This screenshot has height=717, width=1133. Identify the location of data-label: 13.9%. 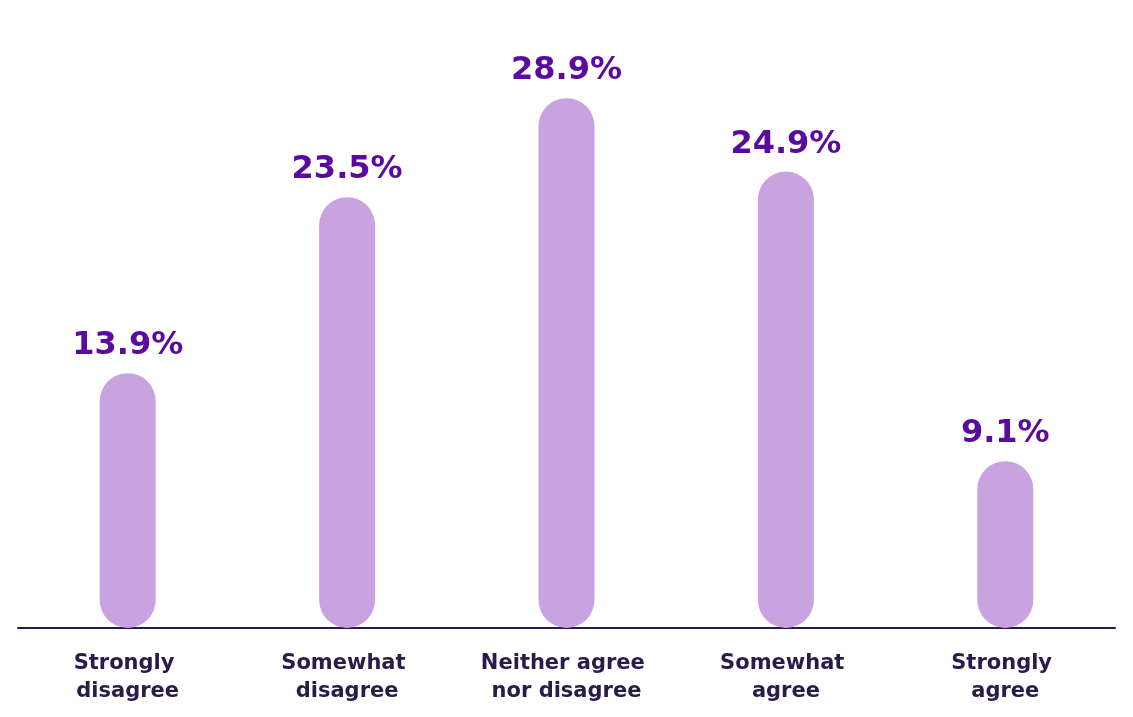
(128, 343).